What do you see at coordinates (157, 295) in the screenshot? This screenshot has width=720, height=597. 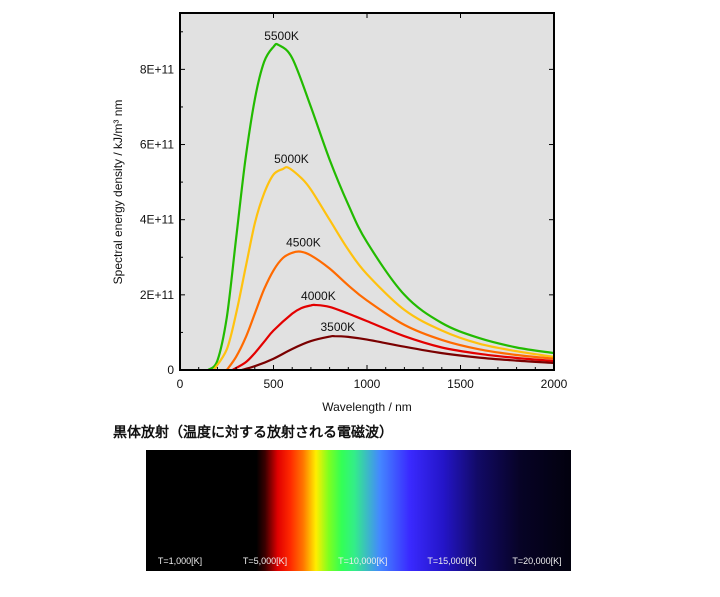 I see `y-tick-label: 2E+11` at bounding box center [157, 295].